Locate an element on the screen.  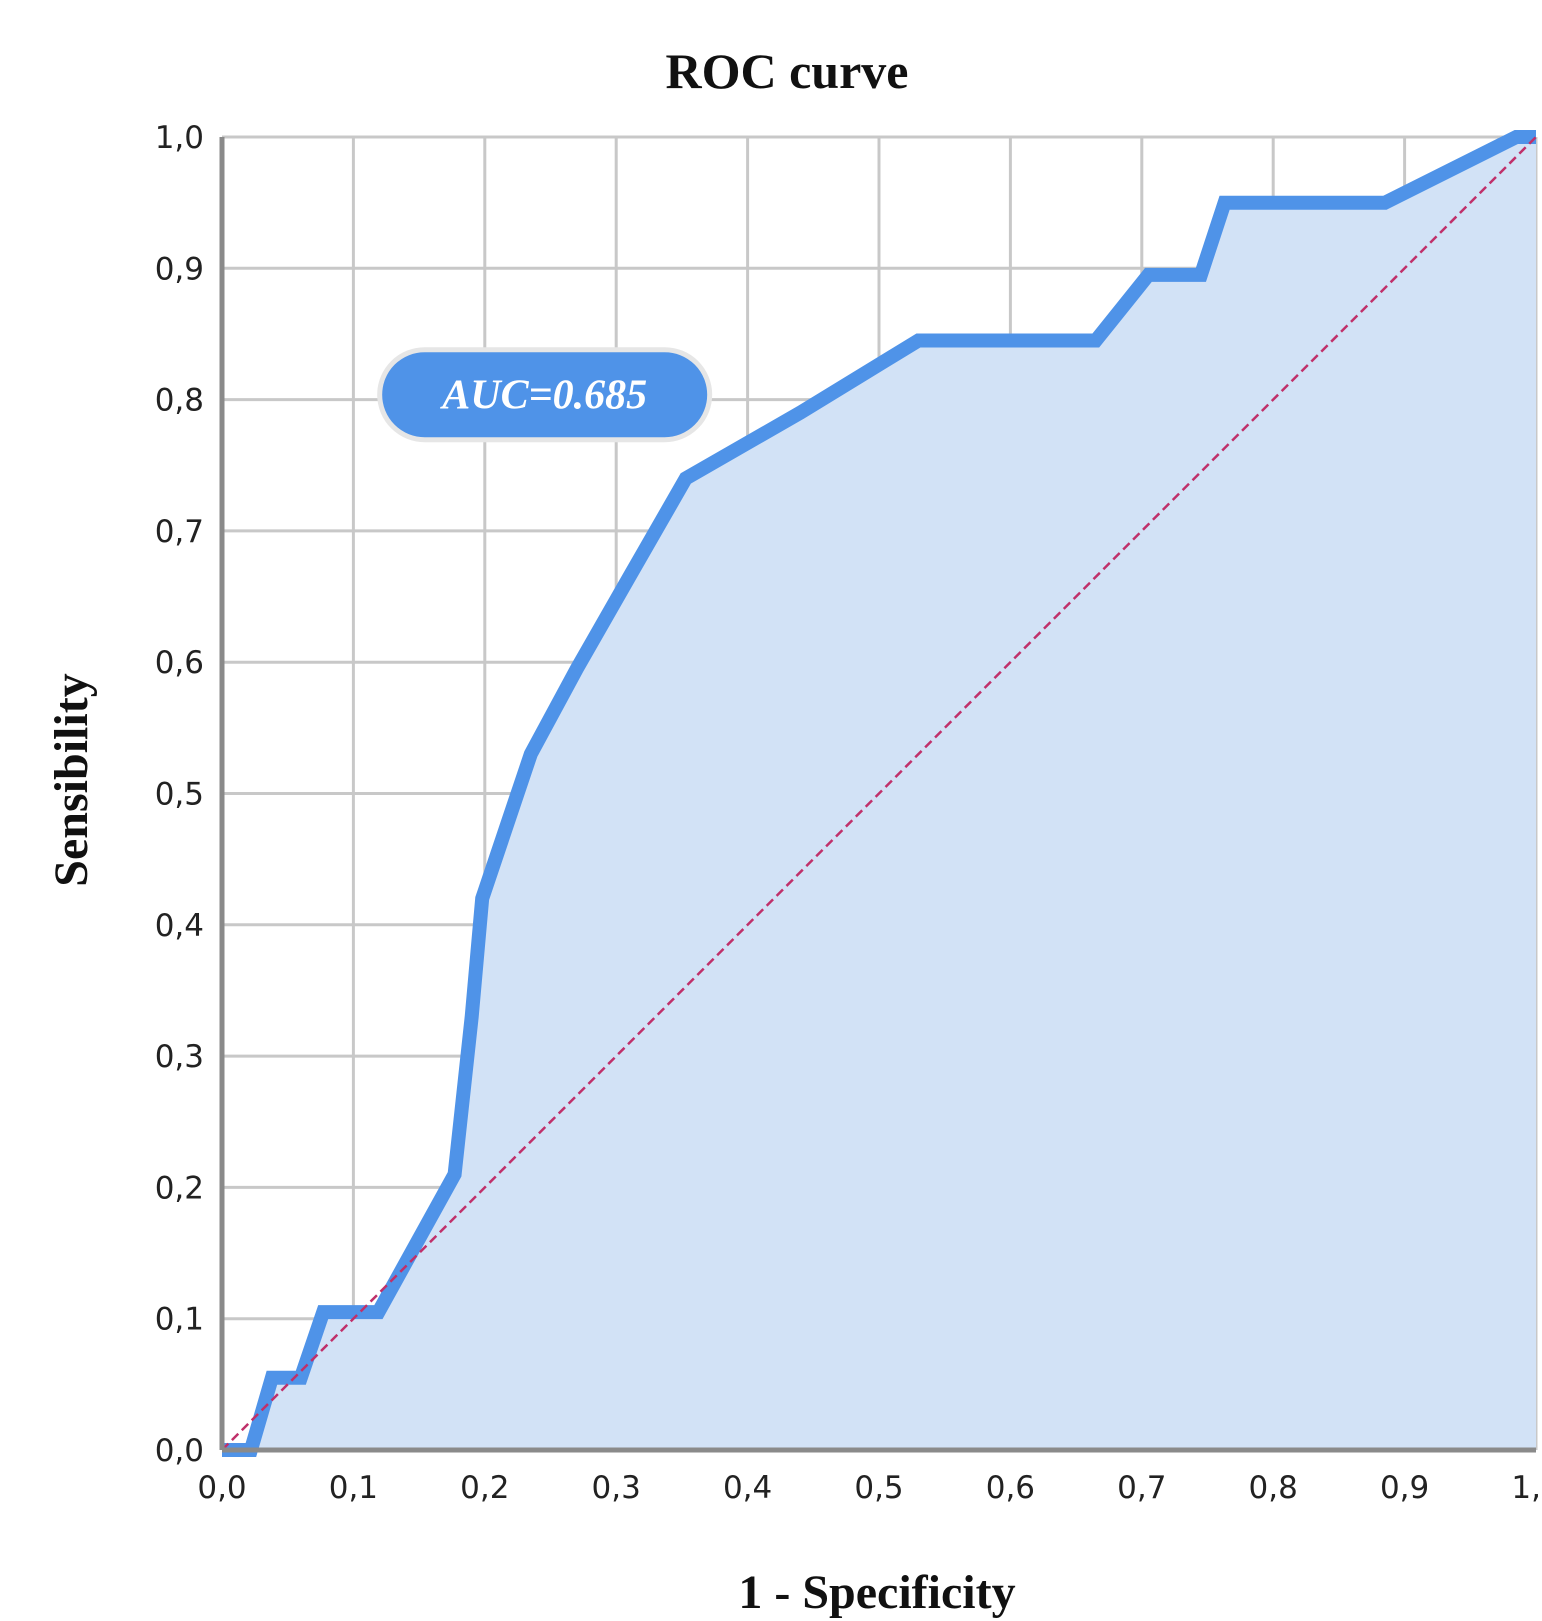
y-tick-label: 0,8 is located at coordinates (179, 401).